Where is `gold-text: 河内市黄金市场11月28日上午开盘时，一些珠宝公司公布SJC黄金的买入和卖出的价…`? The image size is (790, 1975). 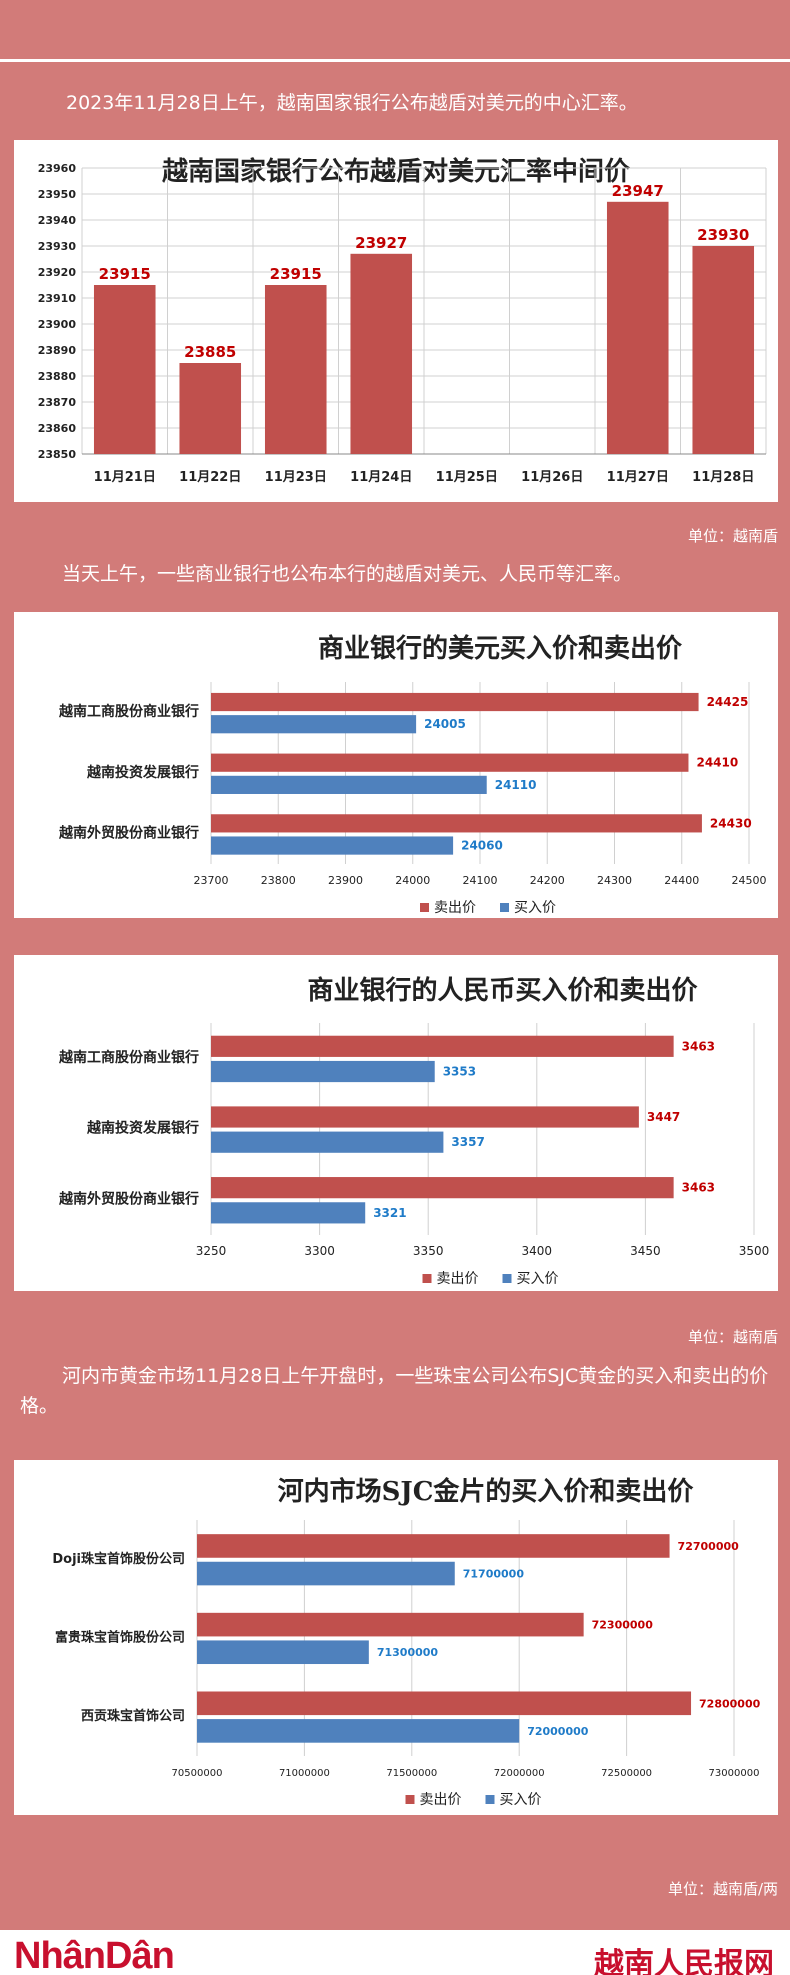
gold-text: 河内市黄金市场11月28日上午开盘时，一些珠宝公司公布SJC黄金的买入和卖出的价… is located at coordinates (394, 1391).